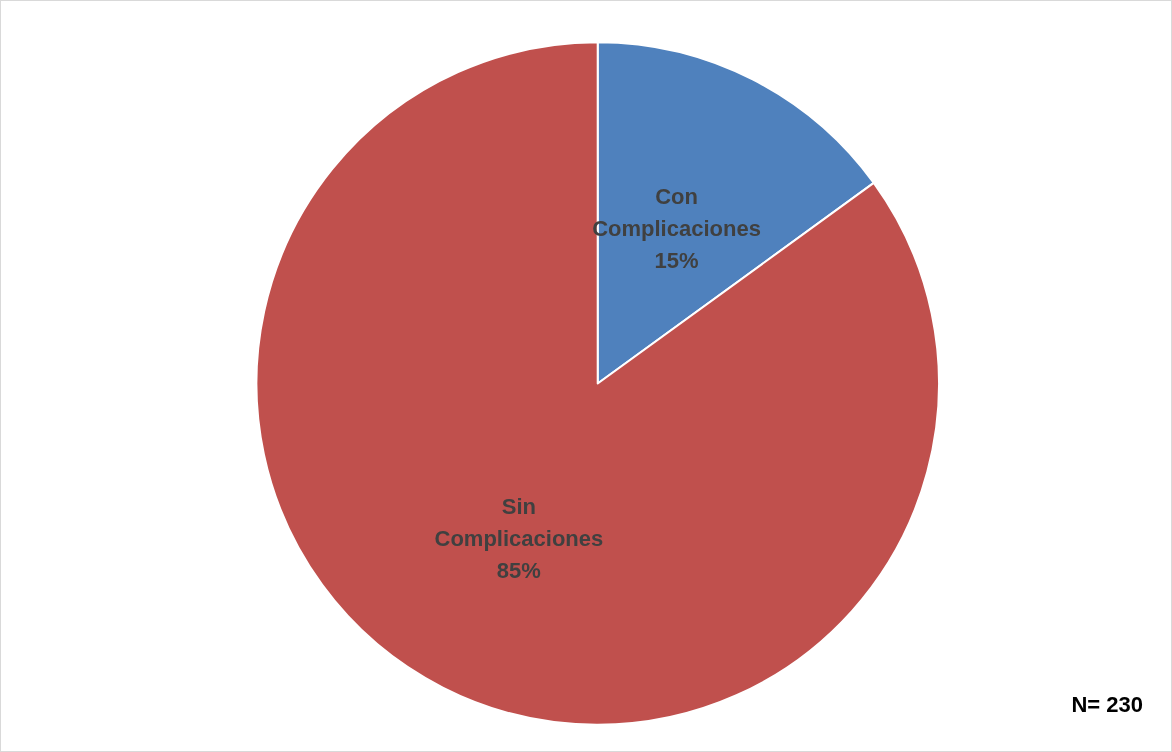 The height and width of the screenshot is (752, 1172). I want to click on data-label: 85%, so click(518, 570).